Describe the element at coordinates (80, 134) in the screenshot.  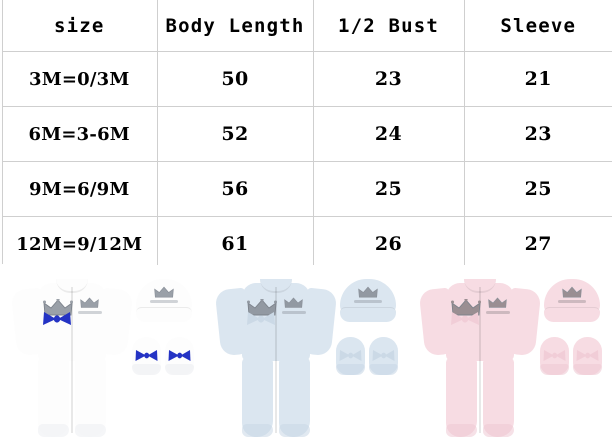
I see `cell-size: 6M=3-6M` at that location.